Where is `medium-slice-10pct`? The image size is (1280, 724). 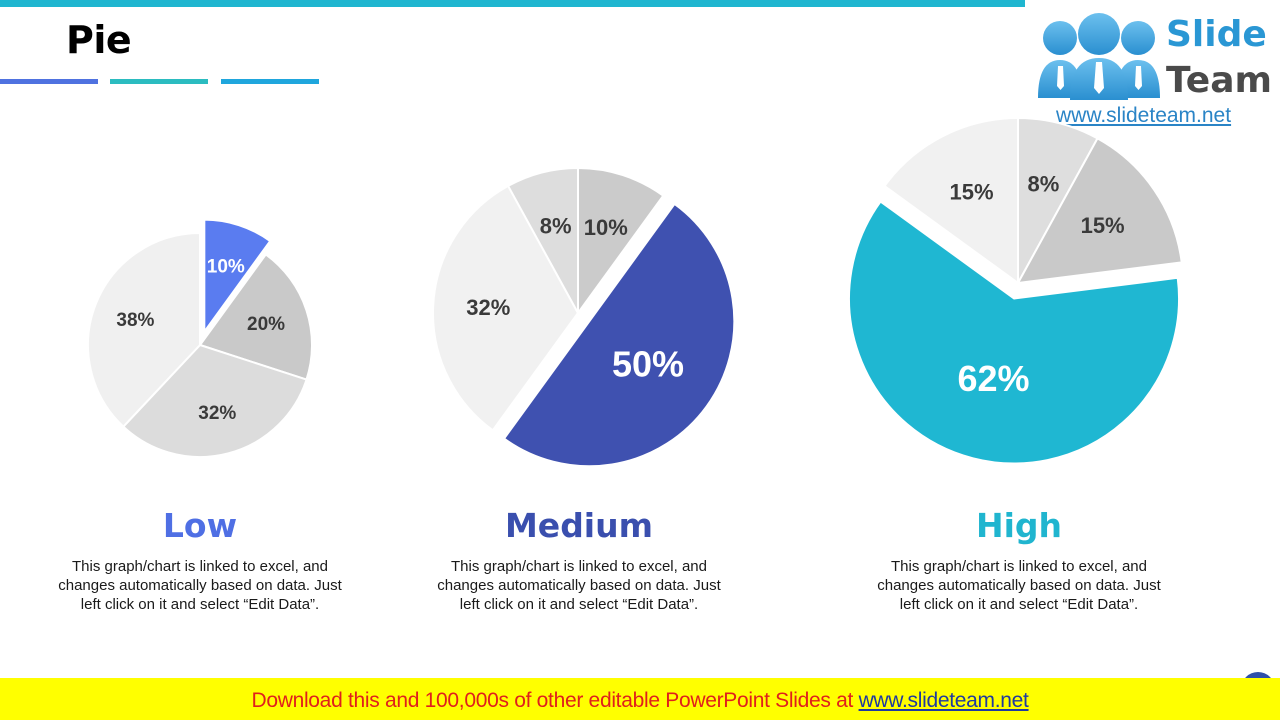
medium-slice-10pct is located at coordinates (621, 241).